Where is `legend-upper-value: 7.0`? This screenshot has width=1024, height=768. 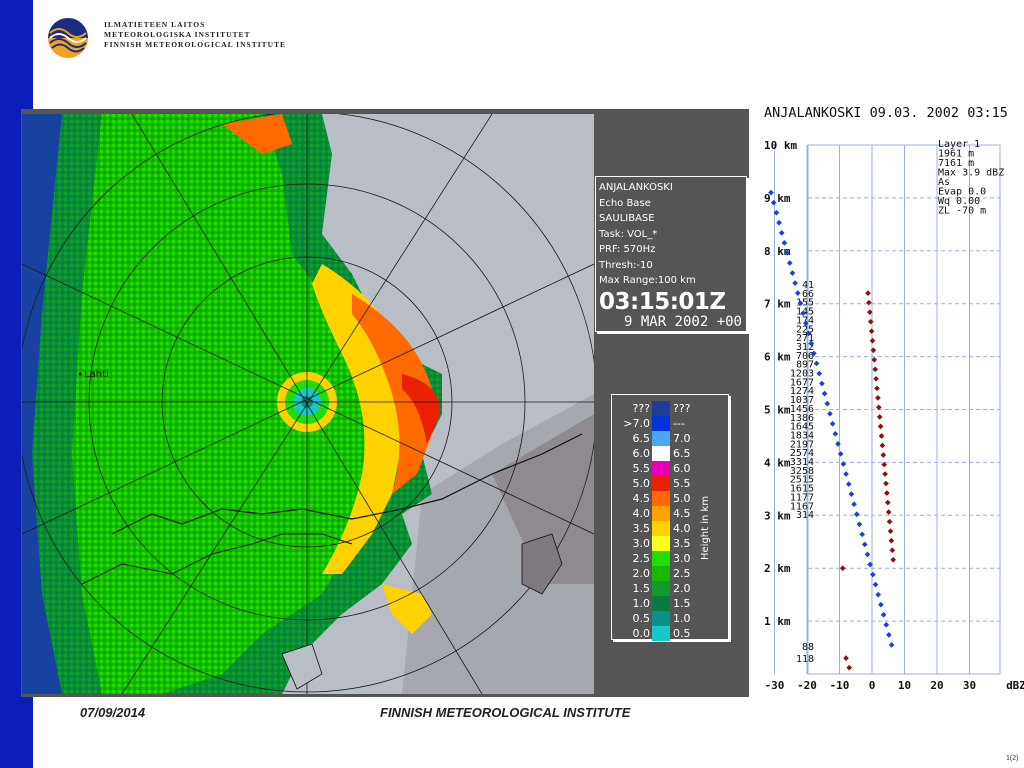
legend-upper-value: 7.0 is located at coordinates (682, 438).